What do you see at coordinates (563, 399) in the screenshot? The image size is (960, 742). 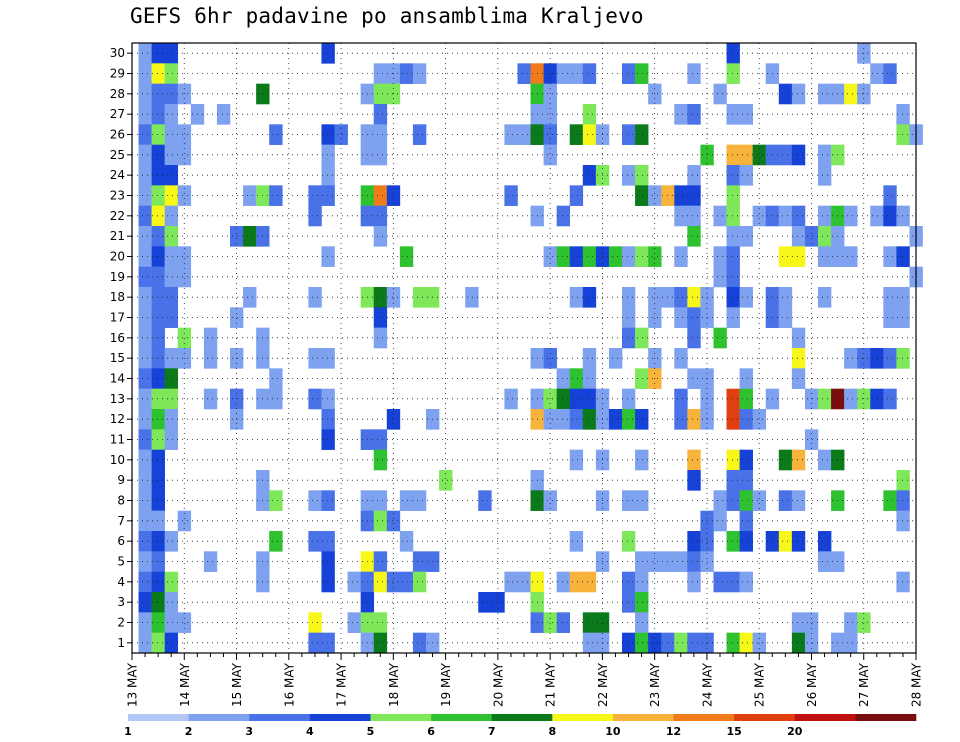 I see `heatmap-cell-t33-m13` at bounding box center [563, 399].